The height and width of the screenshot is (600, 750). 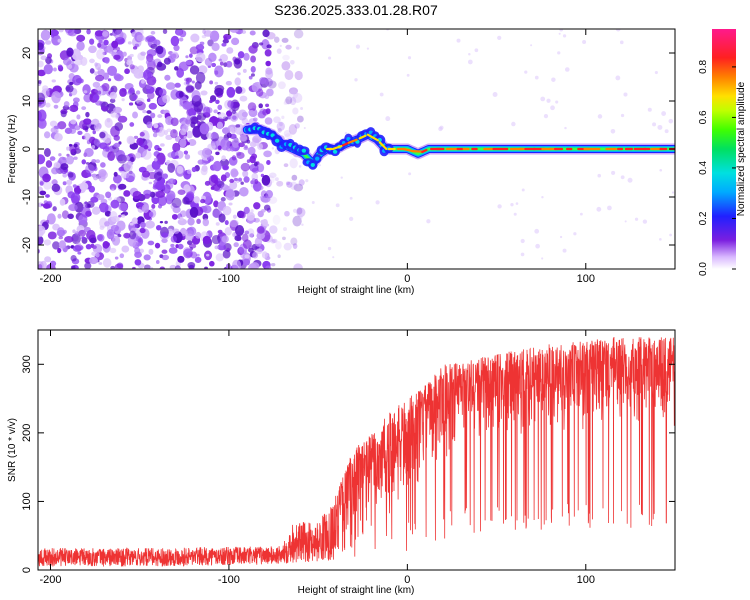 I want to click on colorbar-tick-label: 0.4, so click(x=703, y=168).